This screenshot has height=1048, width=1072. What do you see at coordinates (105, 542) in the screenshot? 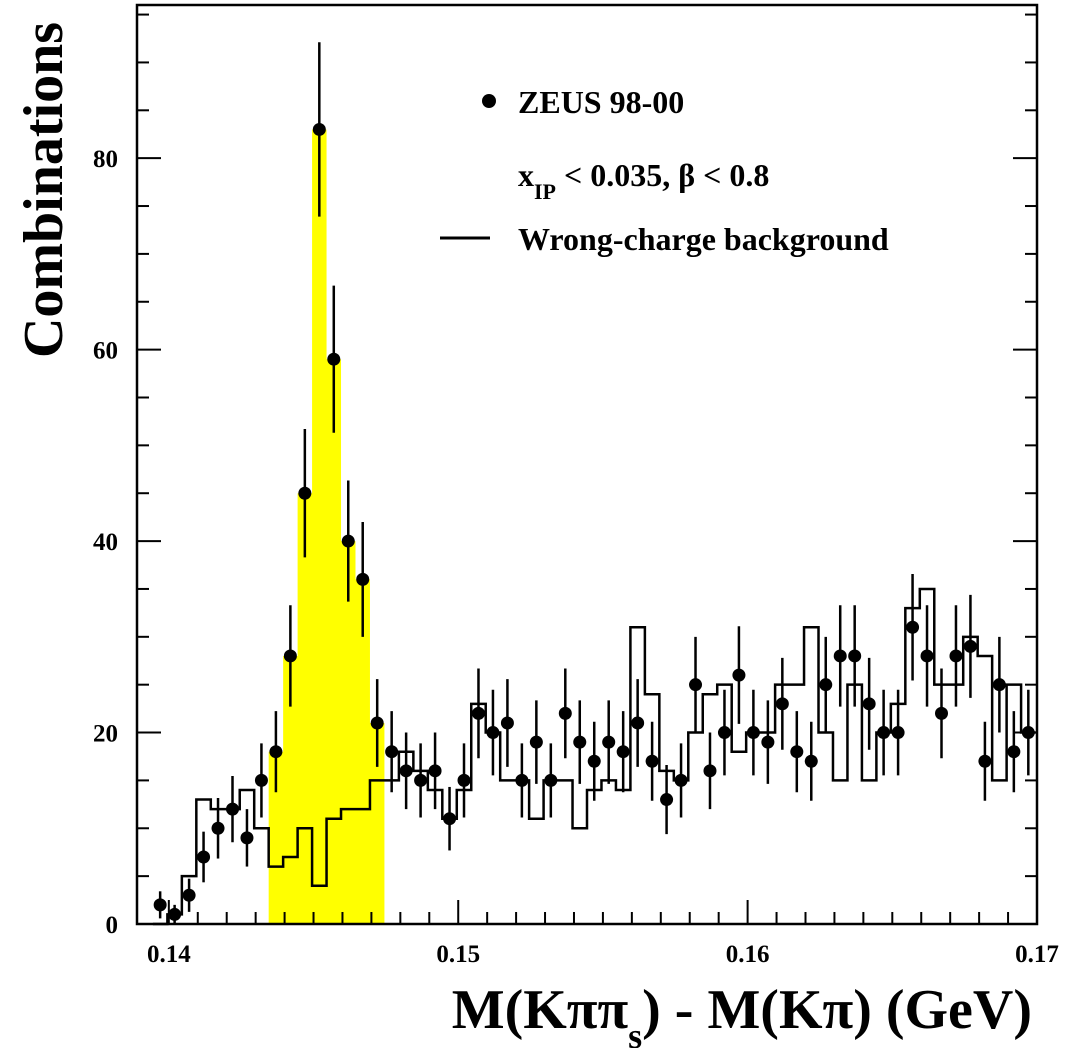
I see `y-tick-label: 40` at bounding box center [105, 542].